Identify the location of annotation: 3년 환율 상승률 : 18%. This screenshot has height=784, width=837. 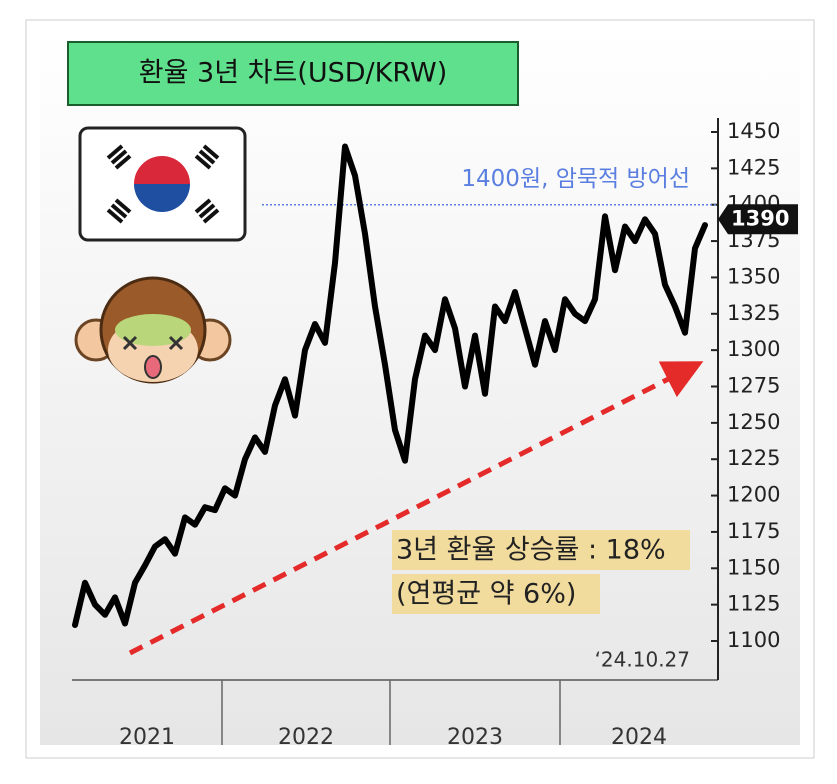
(531, 550).